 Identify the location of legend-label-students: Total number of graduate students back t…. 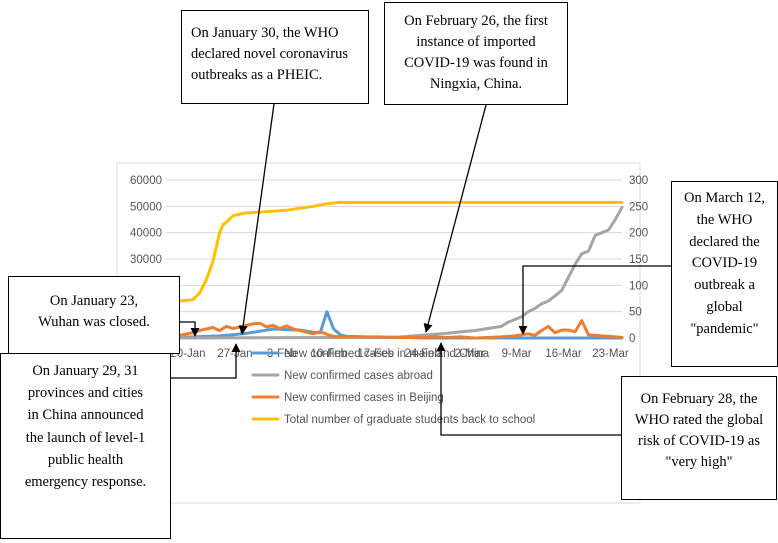
(409, 420).